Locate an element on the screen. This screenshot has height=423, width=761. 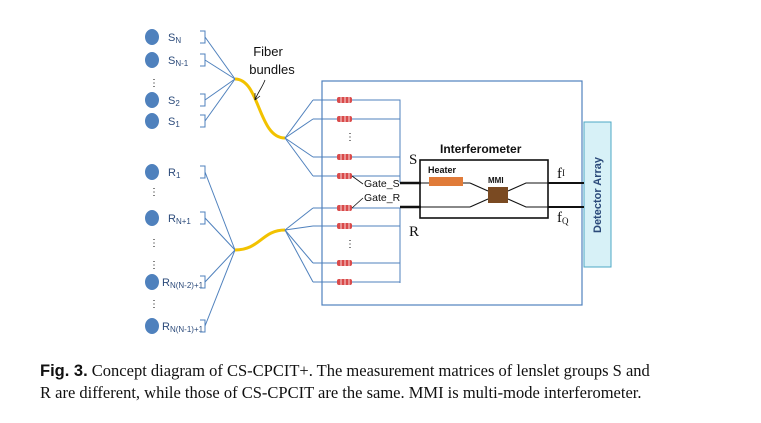
svg-text: RN+1 is located at coordinates (179, 219).